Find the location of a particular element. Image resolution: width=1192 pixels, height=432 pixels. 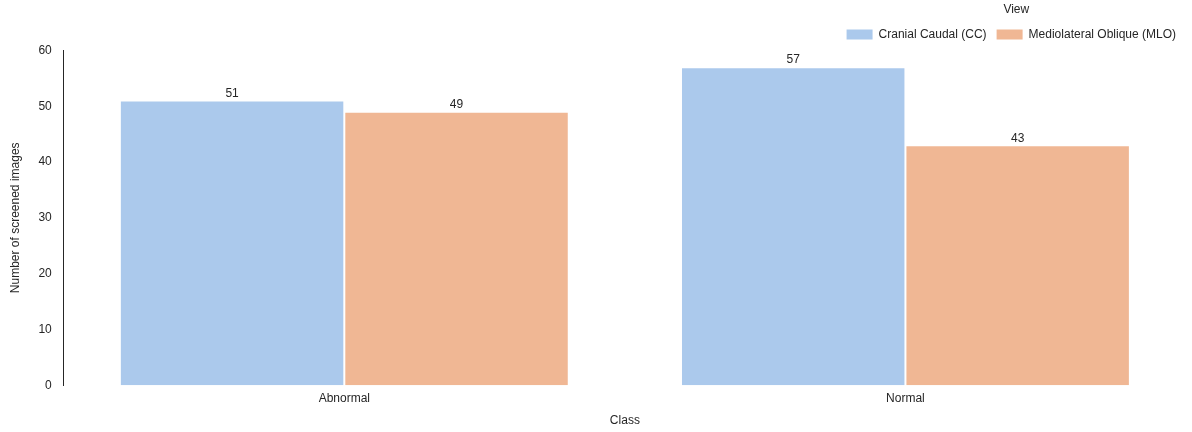

x-axis-title: Class is located at coordinates (624, 420).